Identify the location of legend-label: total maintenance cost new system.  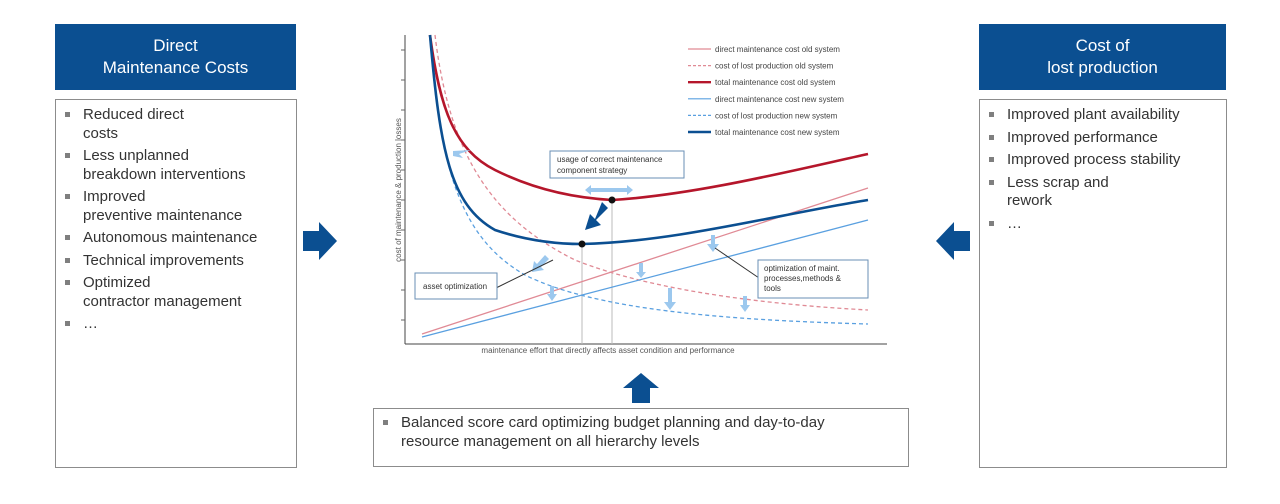
(777, 132).